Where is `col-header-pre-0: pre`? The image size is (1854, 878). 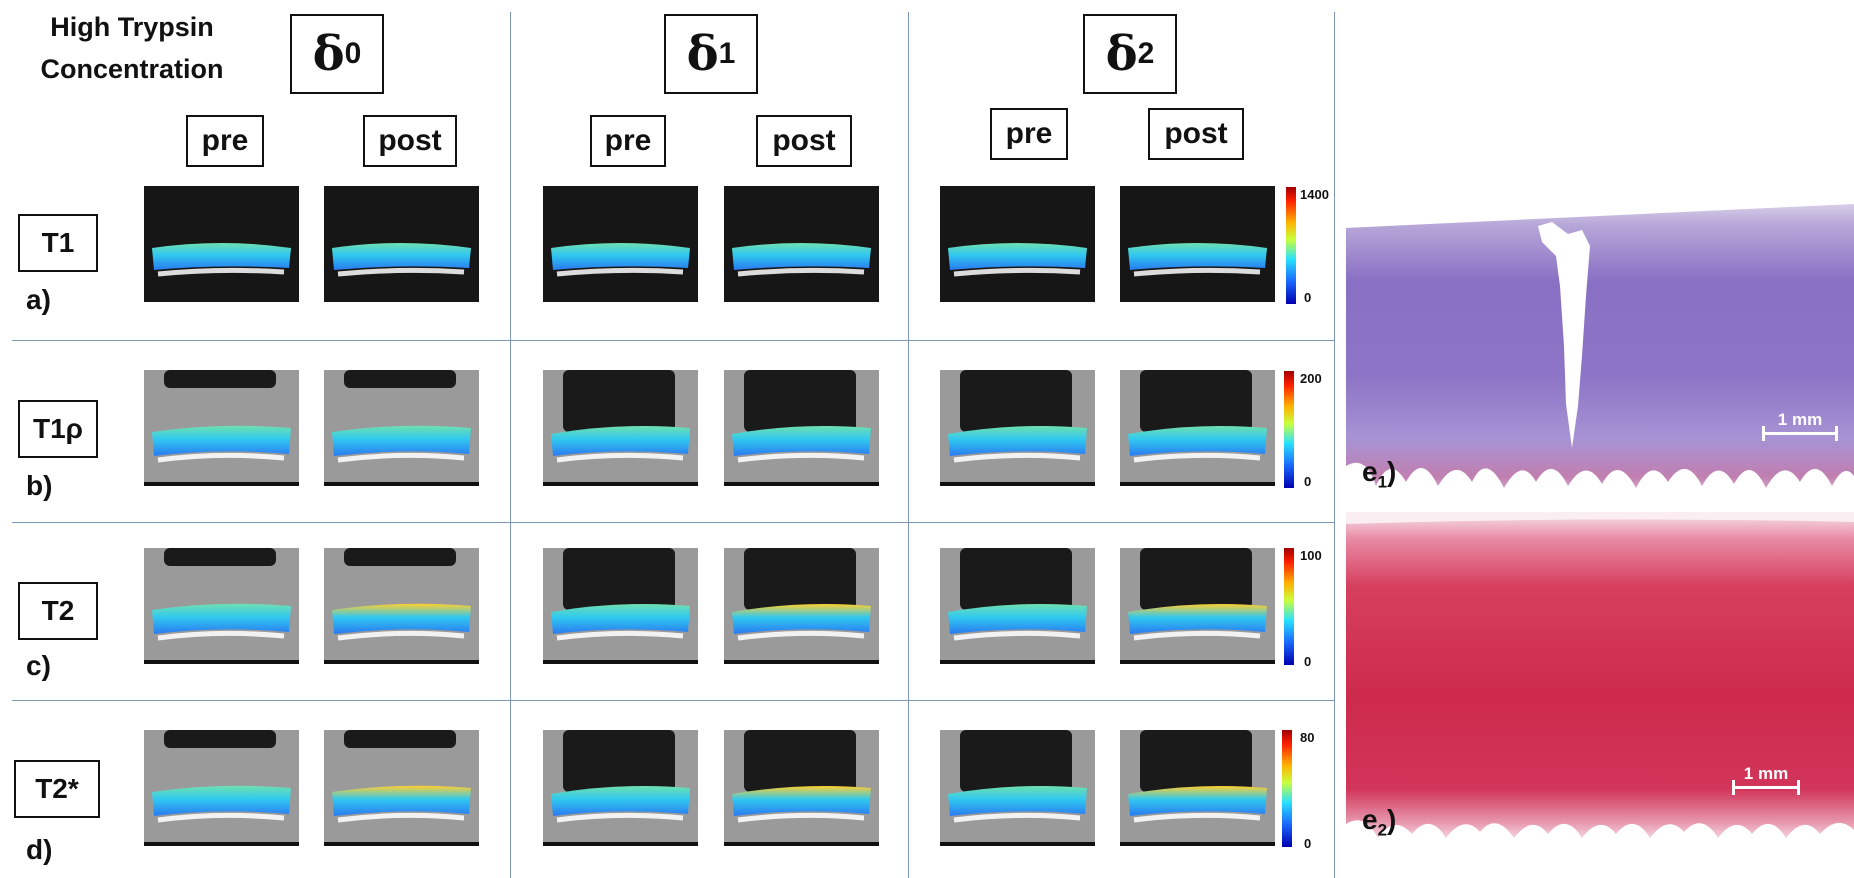 col-header-pre-0: pre is located at coordinates (225, 141).